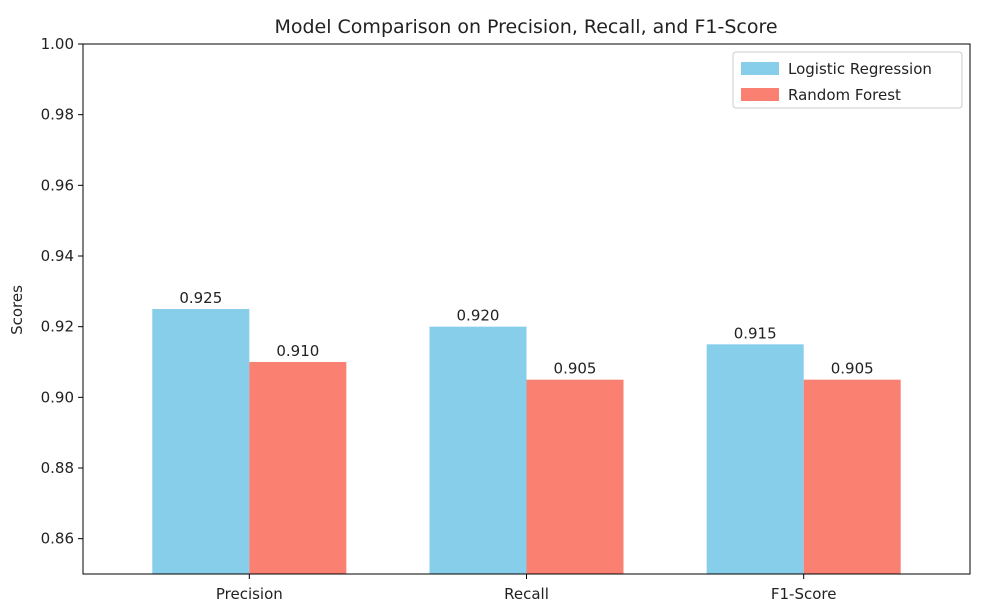 This screenshot has width=985, height=606. I want to click on bar-value-label: 0.925, so click(200, 298).